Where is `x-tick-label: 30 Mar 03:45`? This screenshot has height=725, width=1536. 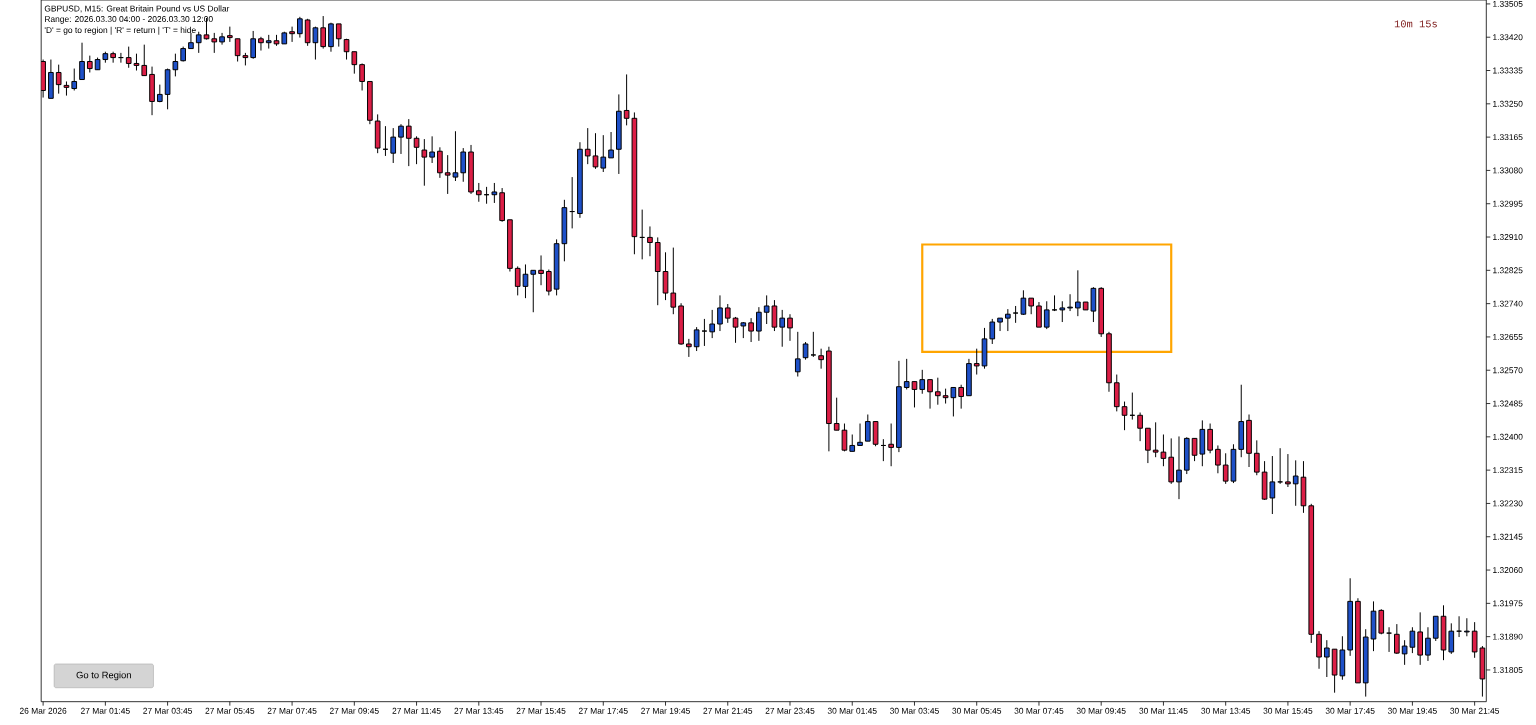
x-tick-label: 30 Mar 03:45 is located at coordinates (914, 711).